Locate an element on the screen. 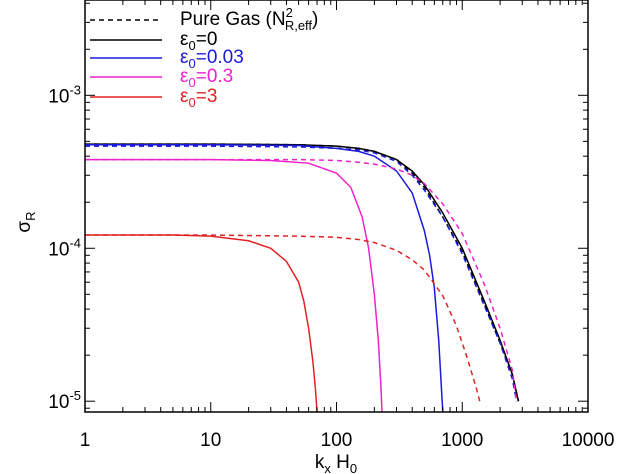 The width and height of the screenshot is (639, 474). y-tick-label: 10⁻⁵ is located at coordinates (64, 400).